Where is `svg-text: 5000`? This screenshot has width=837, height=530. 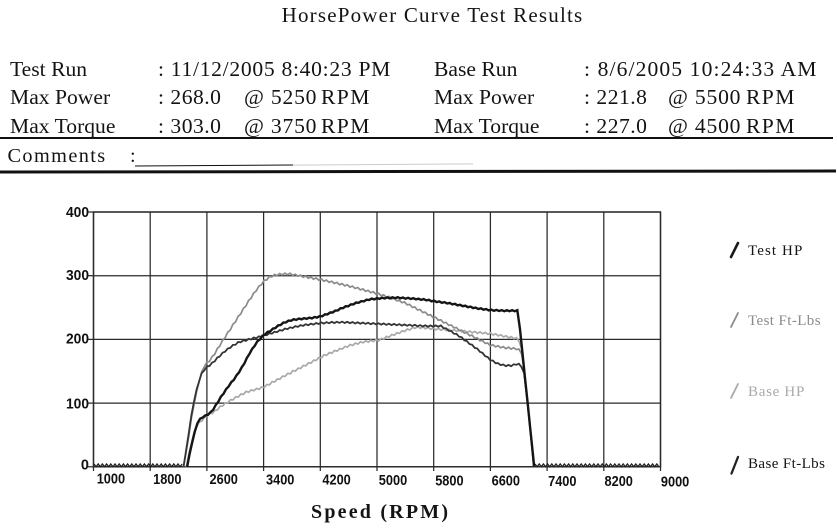
svg-text: 5000 is located at coordinates (393, 481).